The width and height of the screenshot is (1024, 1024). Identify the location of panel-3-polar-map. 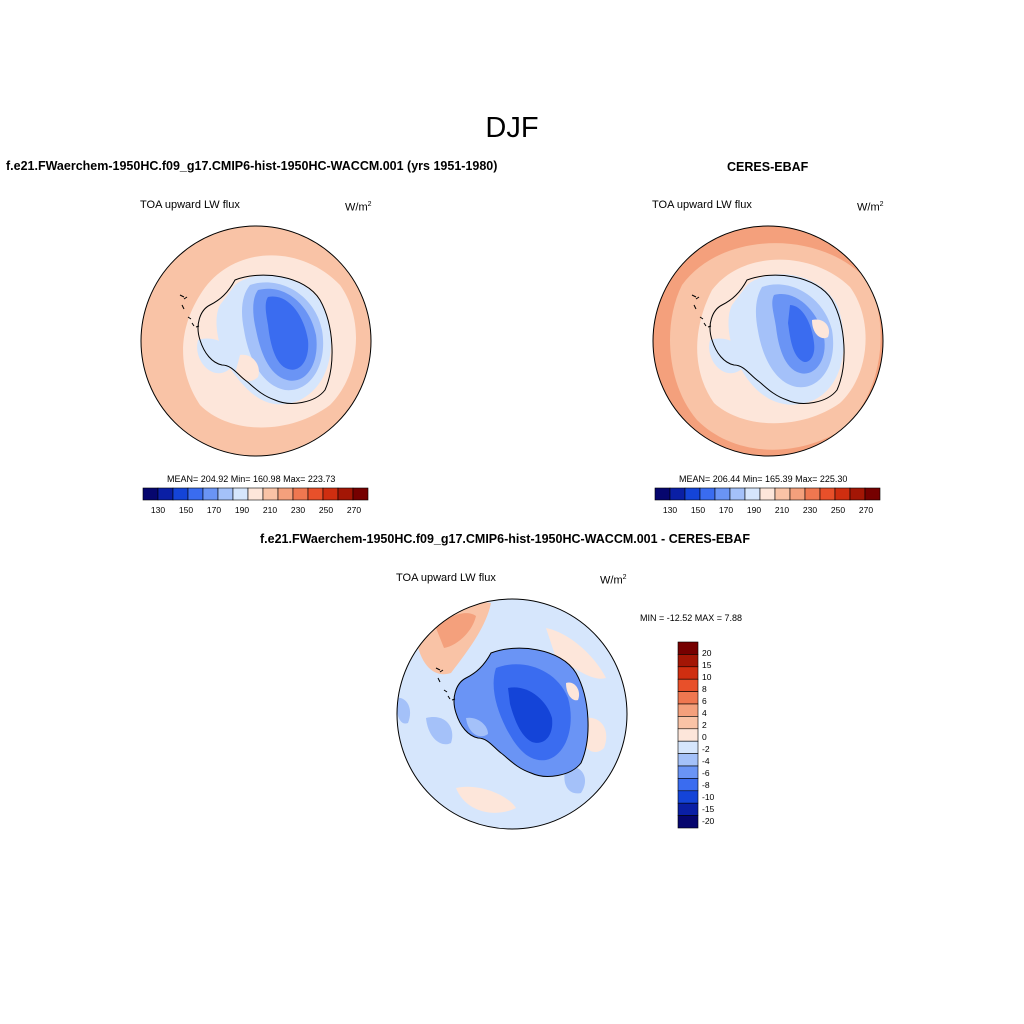
(512, 714).